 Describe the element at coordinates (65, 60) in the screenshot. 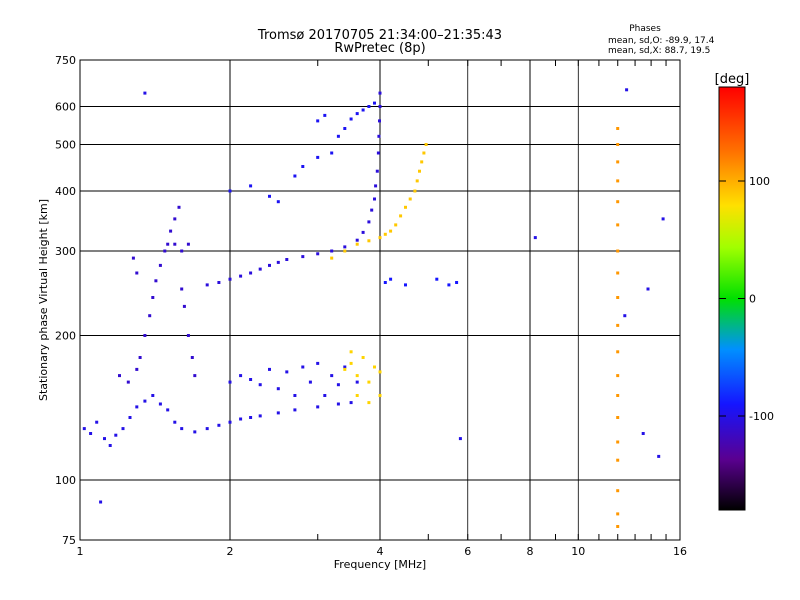

I see `y-tick-label: 750` at that location.